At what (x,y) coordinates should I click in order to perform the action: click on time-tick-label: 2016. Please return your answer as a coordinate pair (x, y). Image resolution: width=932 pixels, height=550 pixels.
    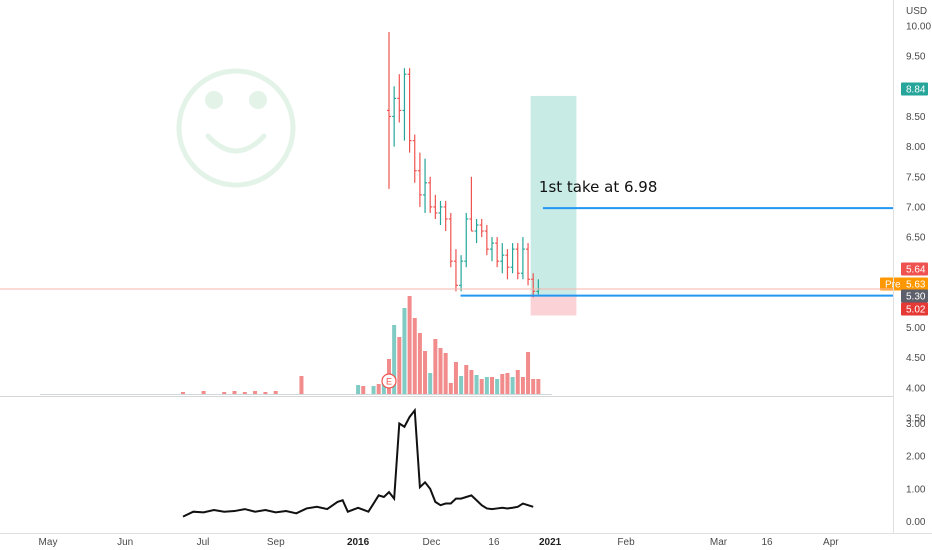
    Looking at the image, I should click on (358, 542).